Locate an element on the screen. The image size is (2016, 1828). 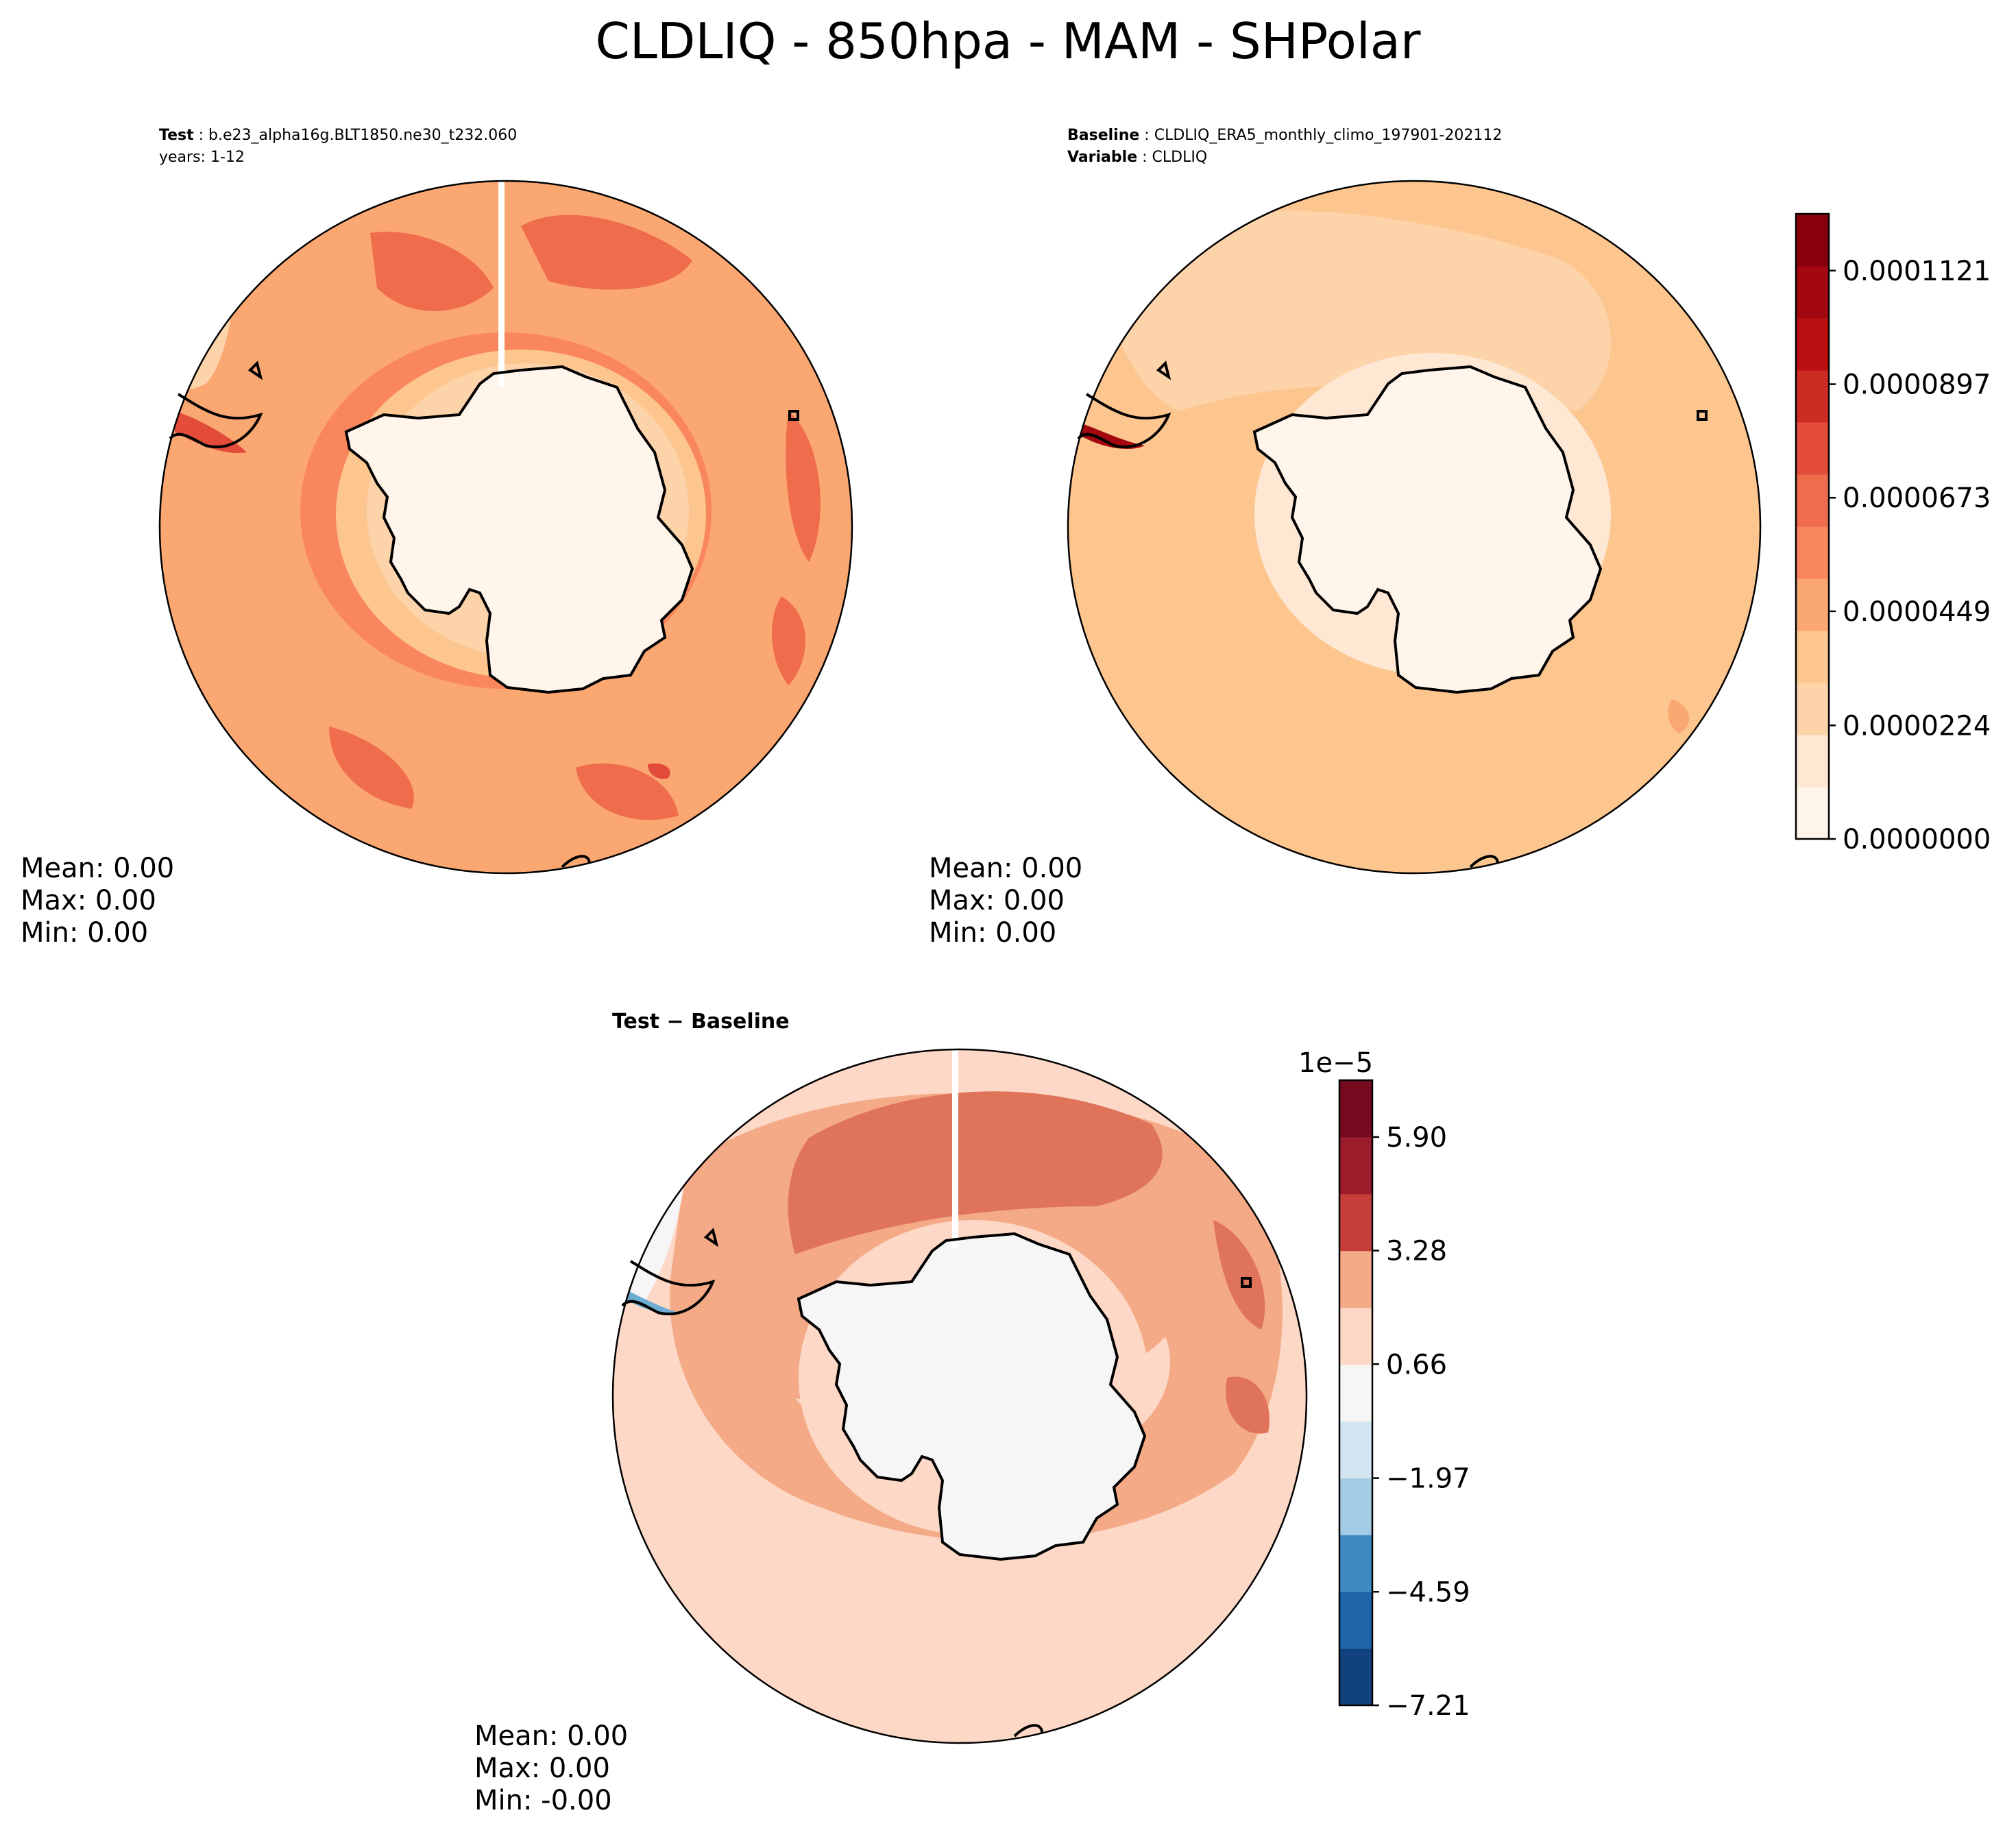
test-andes-patch is located at coordinates (211, 432).